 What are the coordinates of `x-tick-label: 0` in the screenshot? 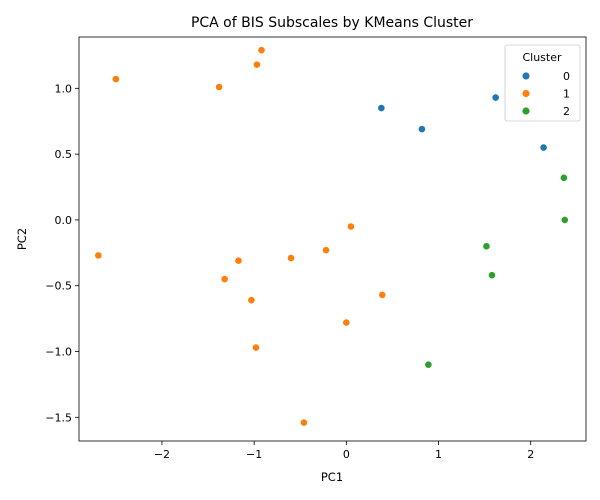 It's located at (346, 454).